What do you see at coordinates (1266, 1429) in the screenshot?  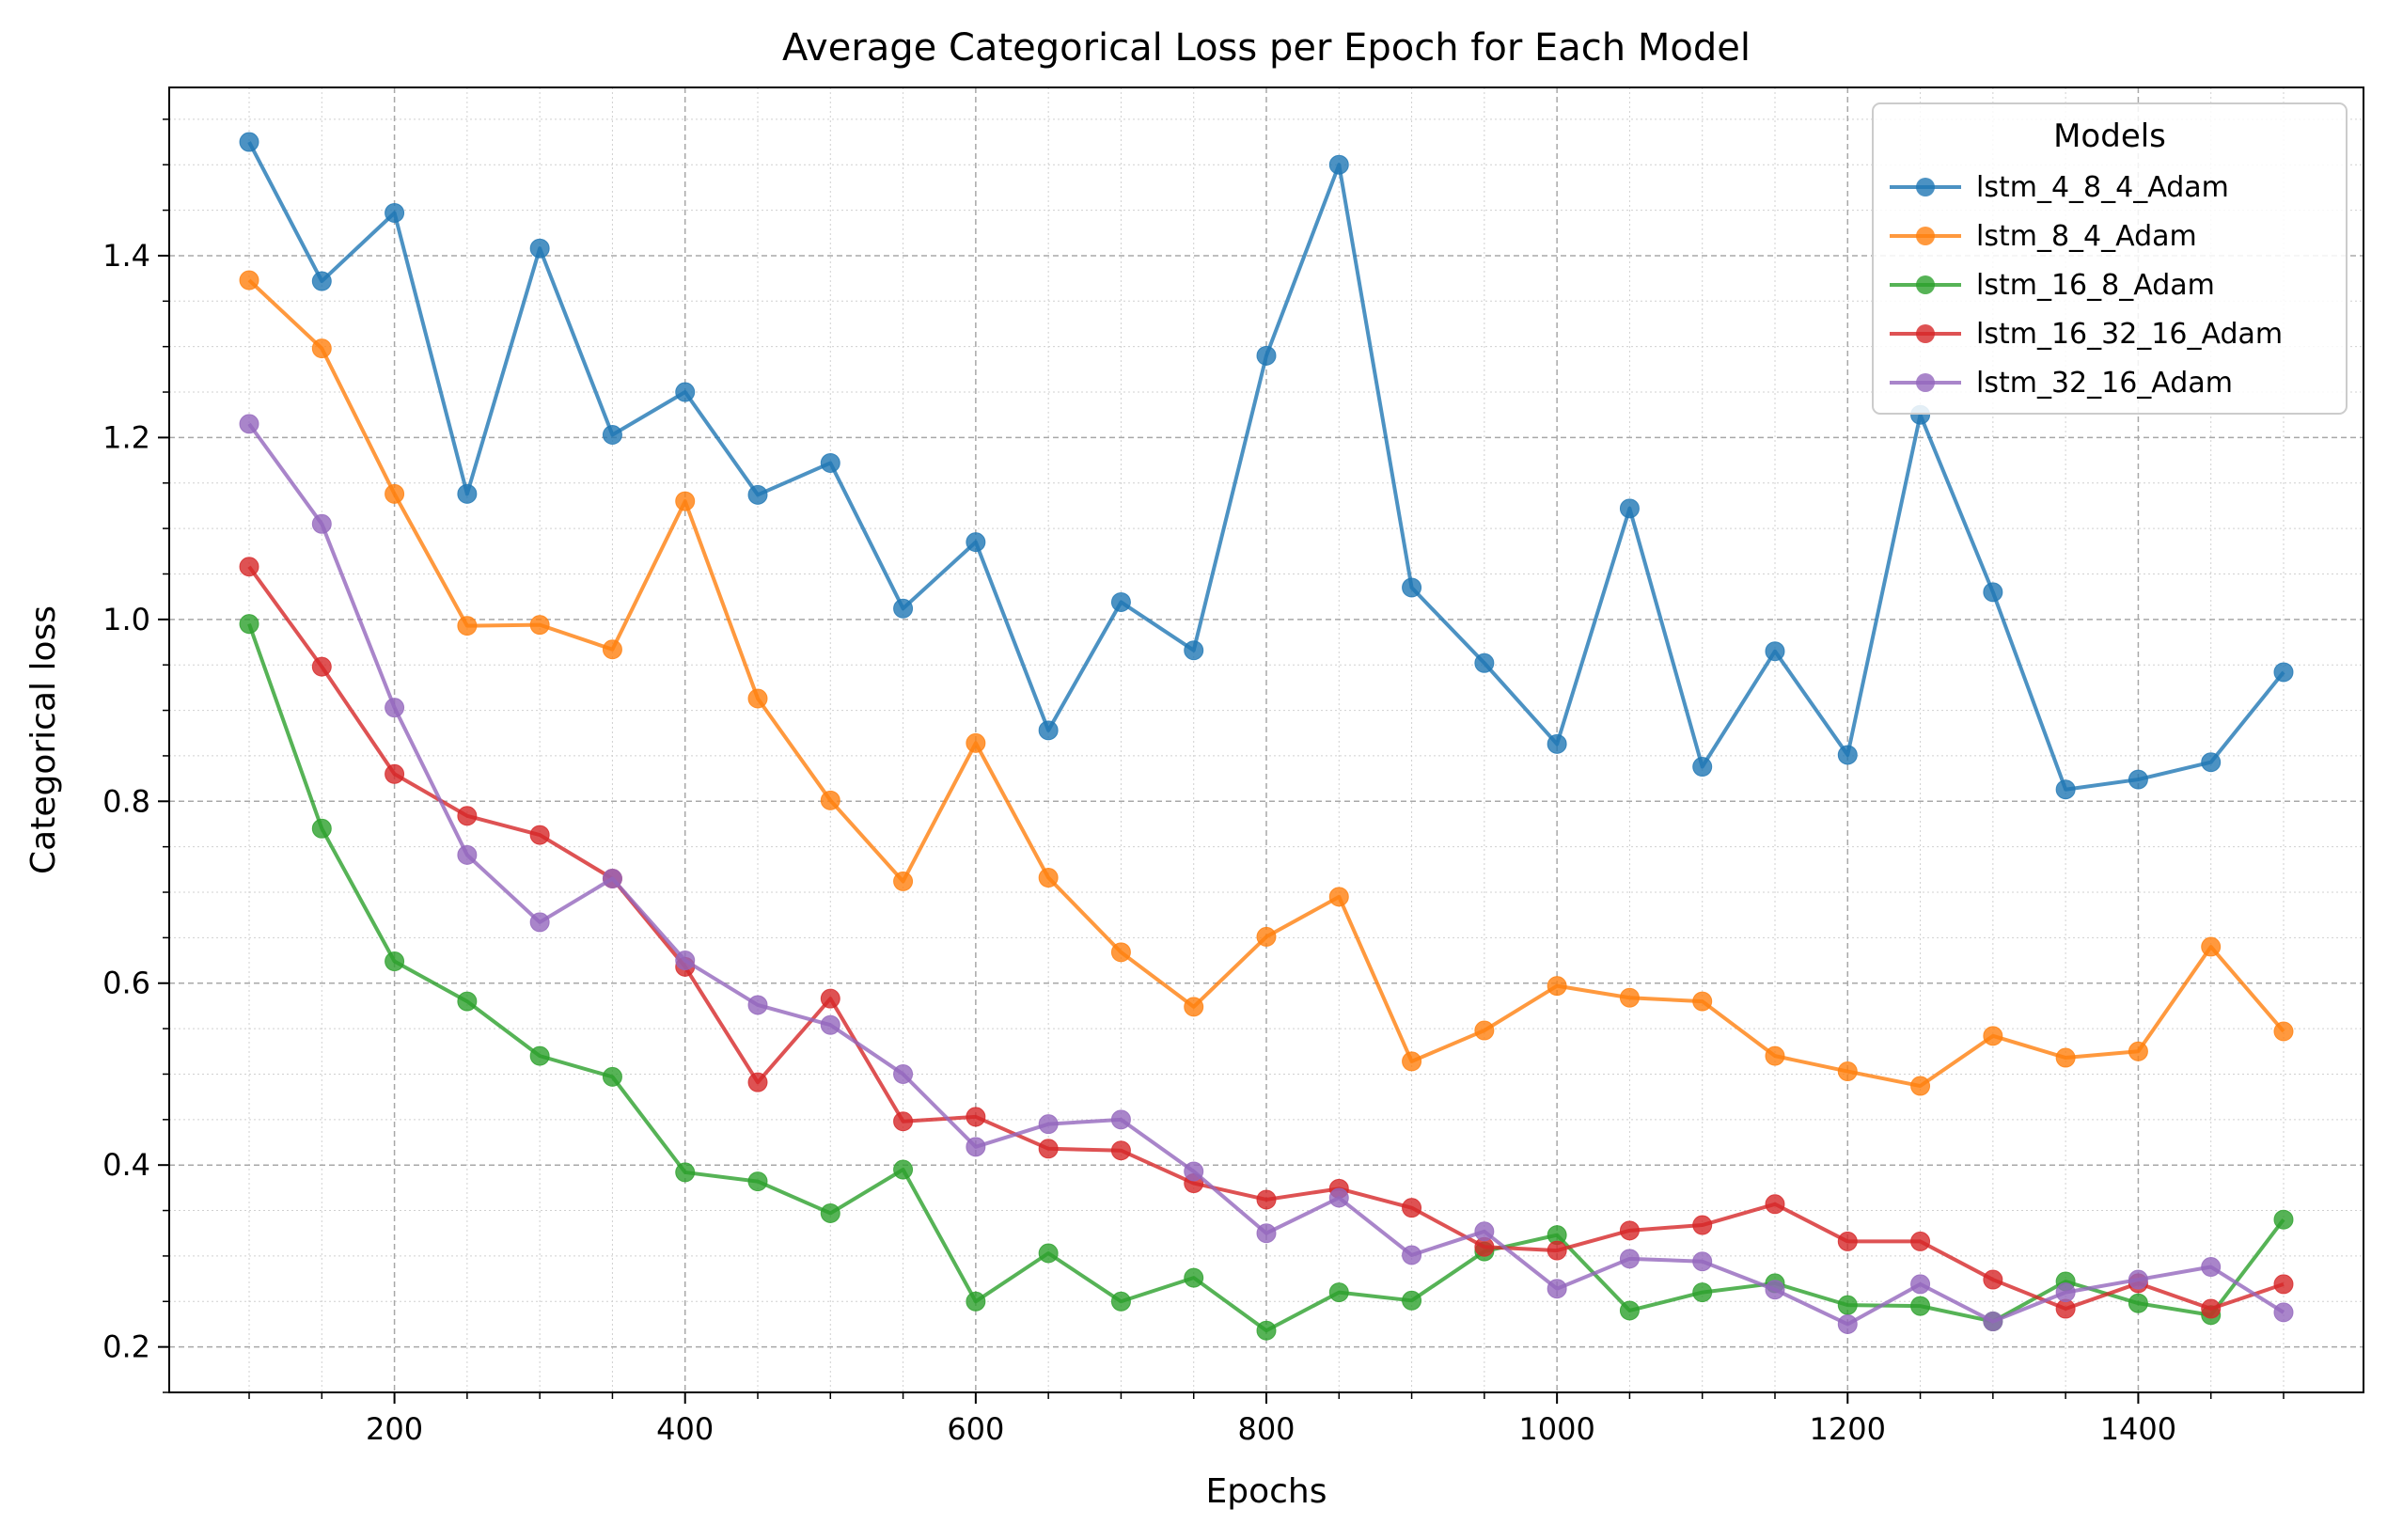 I see `x-tick-label: 800` at bounding box center [1266, 1429].